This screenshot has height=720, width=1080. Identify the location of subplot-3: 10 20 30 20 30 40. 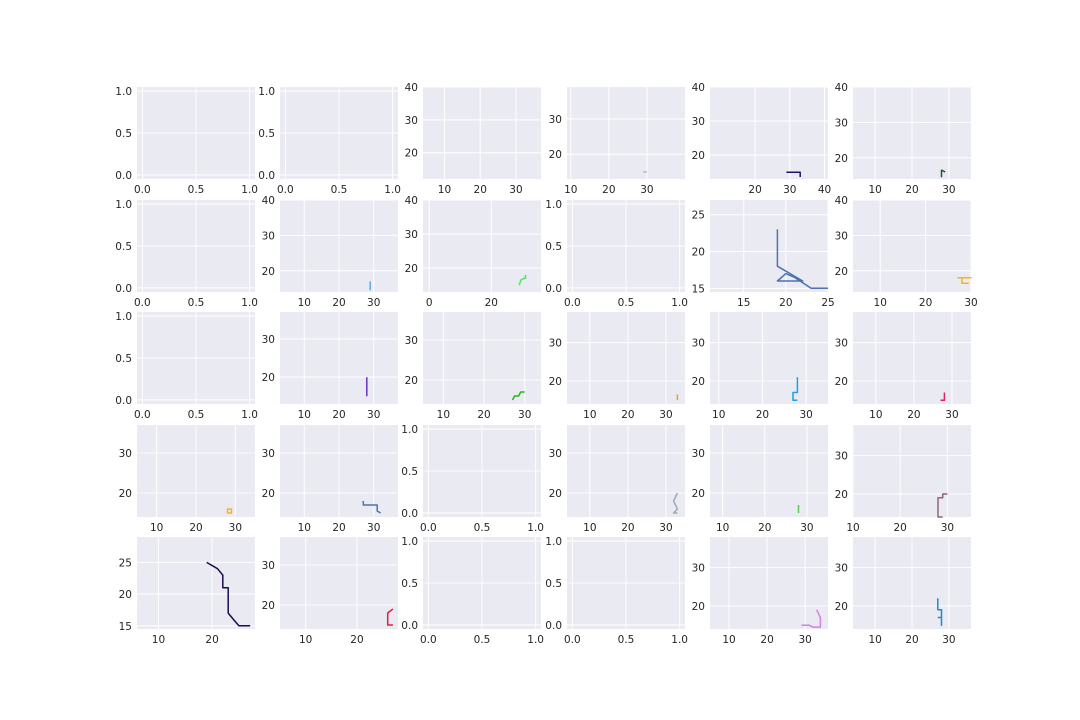
(473, 139).